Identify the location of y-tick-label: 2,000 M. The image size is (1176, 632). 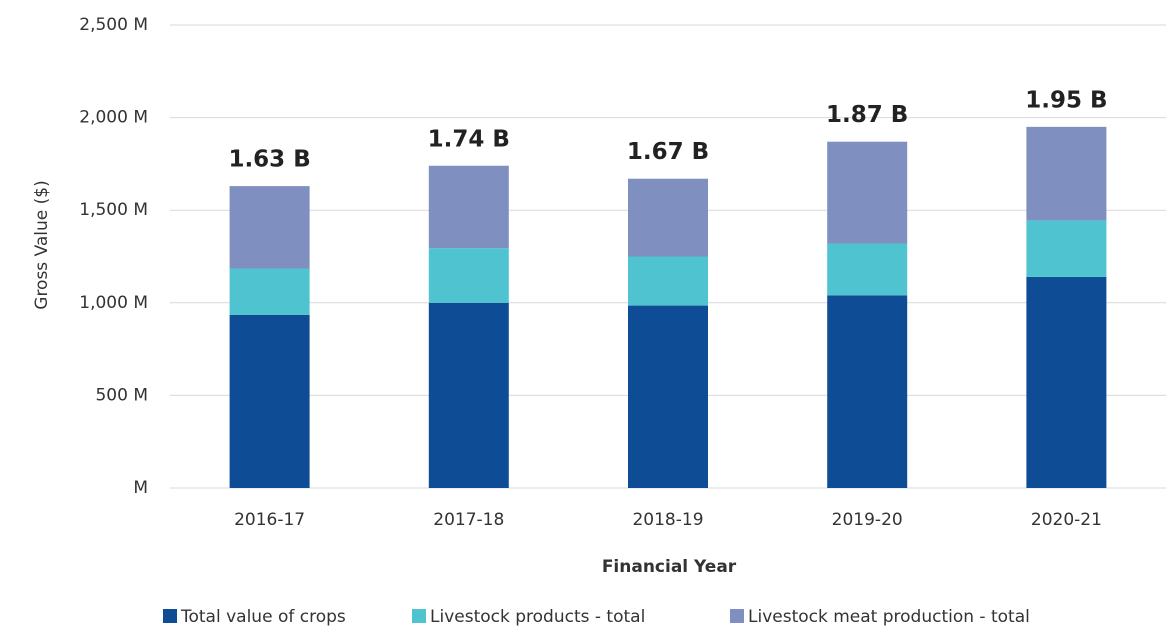
(113, 118).